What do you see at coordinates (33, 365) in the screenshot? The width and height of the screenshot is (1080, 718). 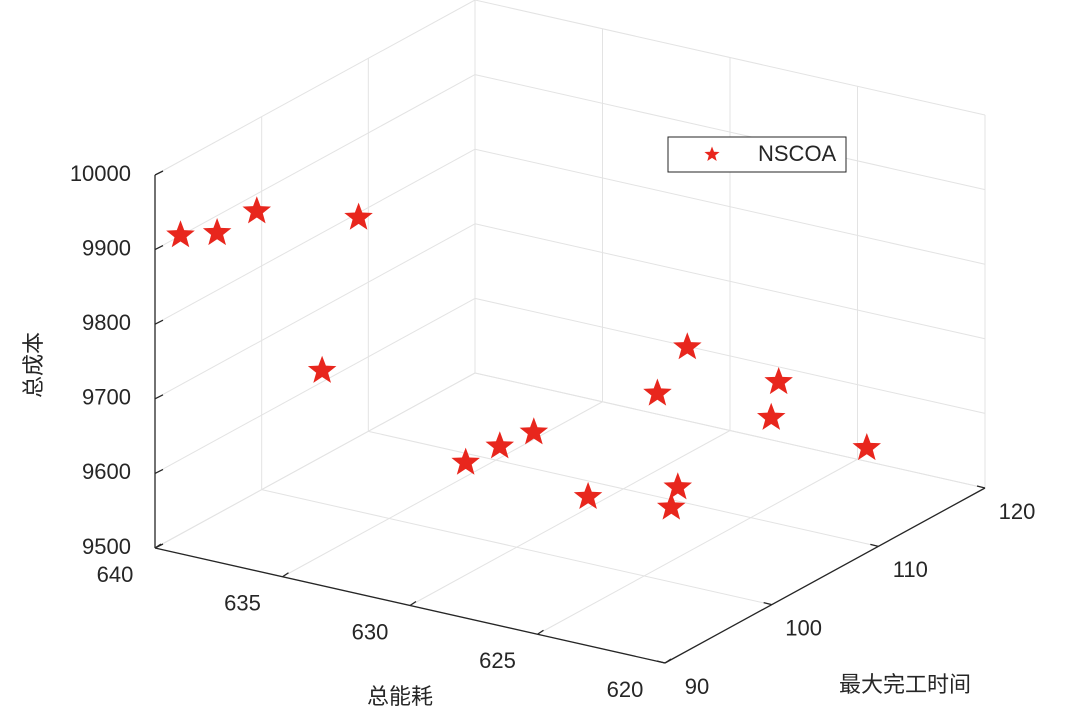 I see `z-axis-label: 总成本` at bounding box center [33, 365].